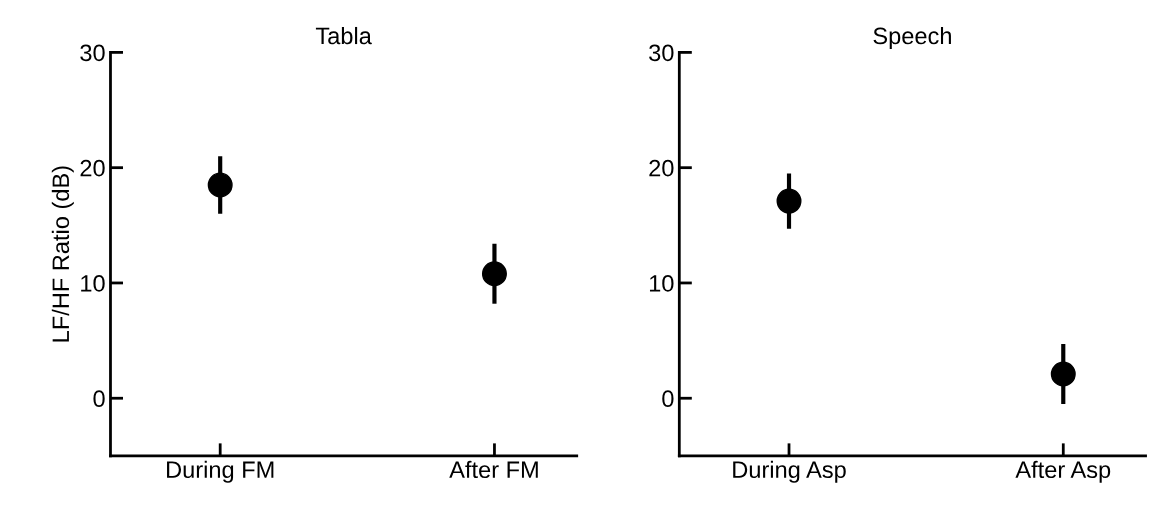 Image resolution: width=1163 pixels, height=524 pixels. Describe the element at coordinates (62, 254) in the screenshot. I see `y-axis-title: LF/HF Ratio (dB)` at that location.